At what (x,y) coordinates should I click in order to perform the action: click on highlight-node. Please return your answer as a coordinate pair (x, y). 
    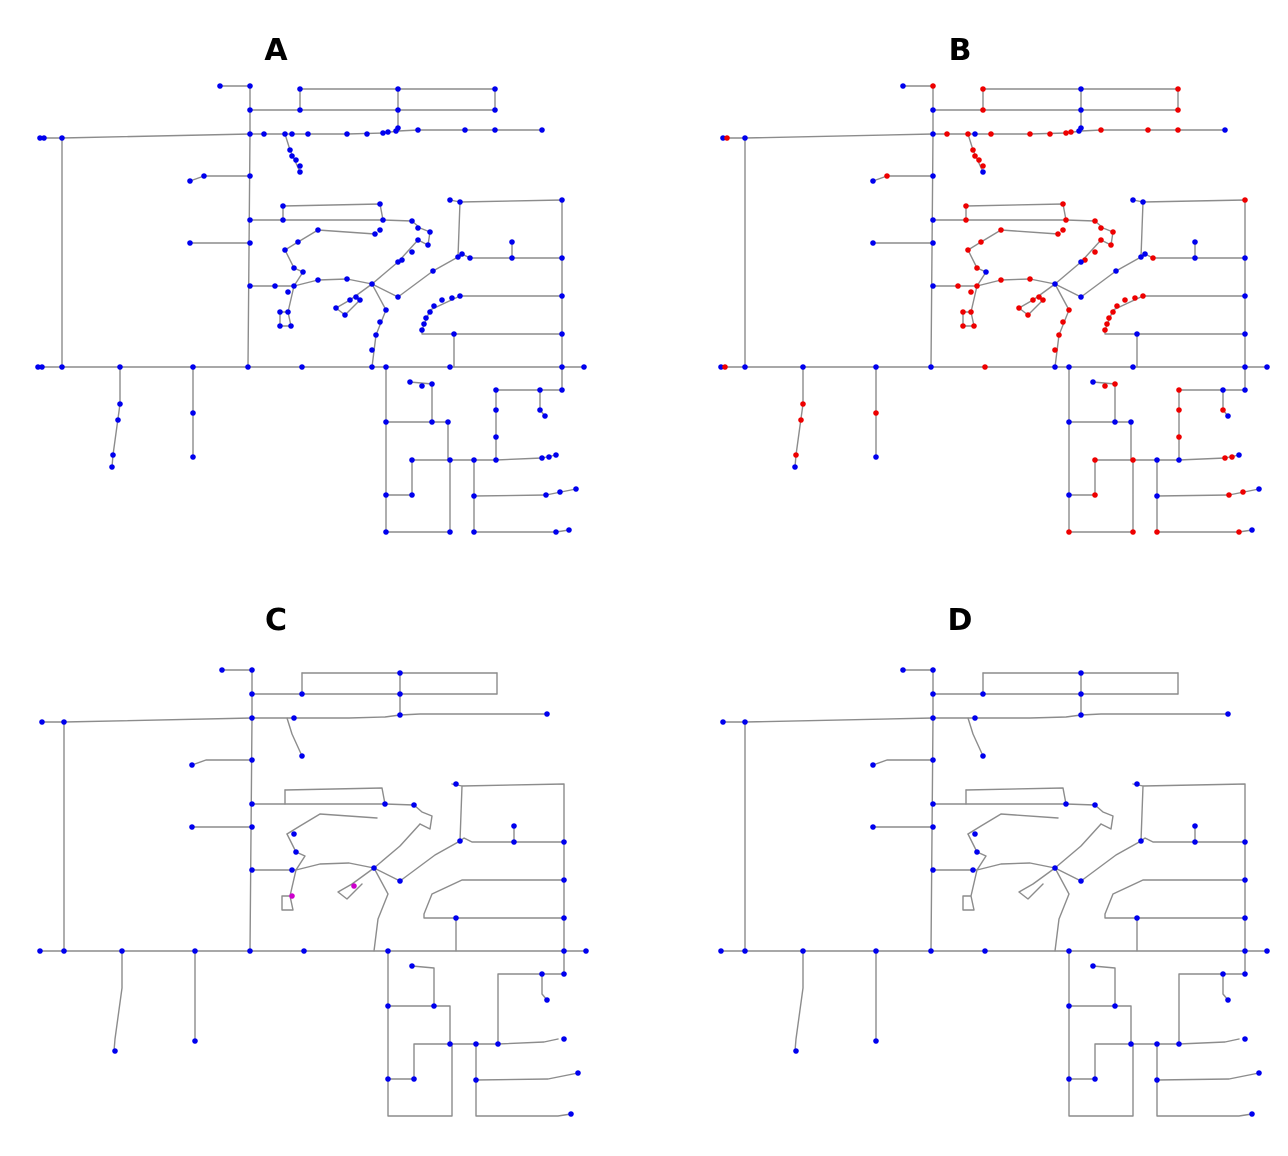
    Looking at the image, I should click on (354, 886).